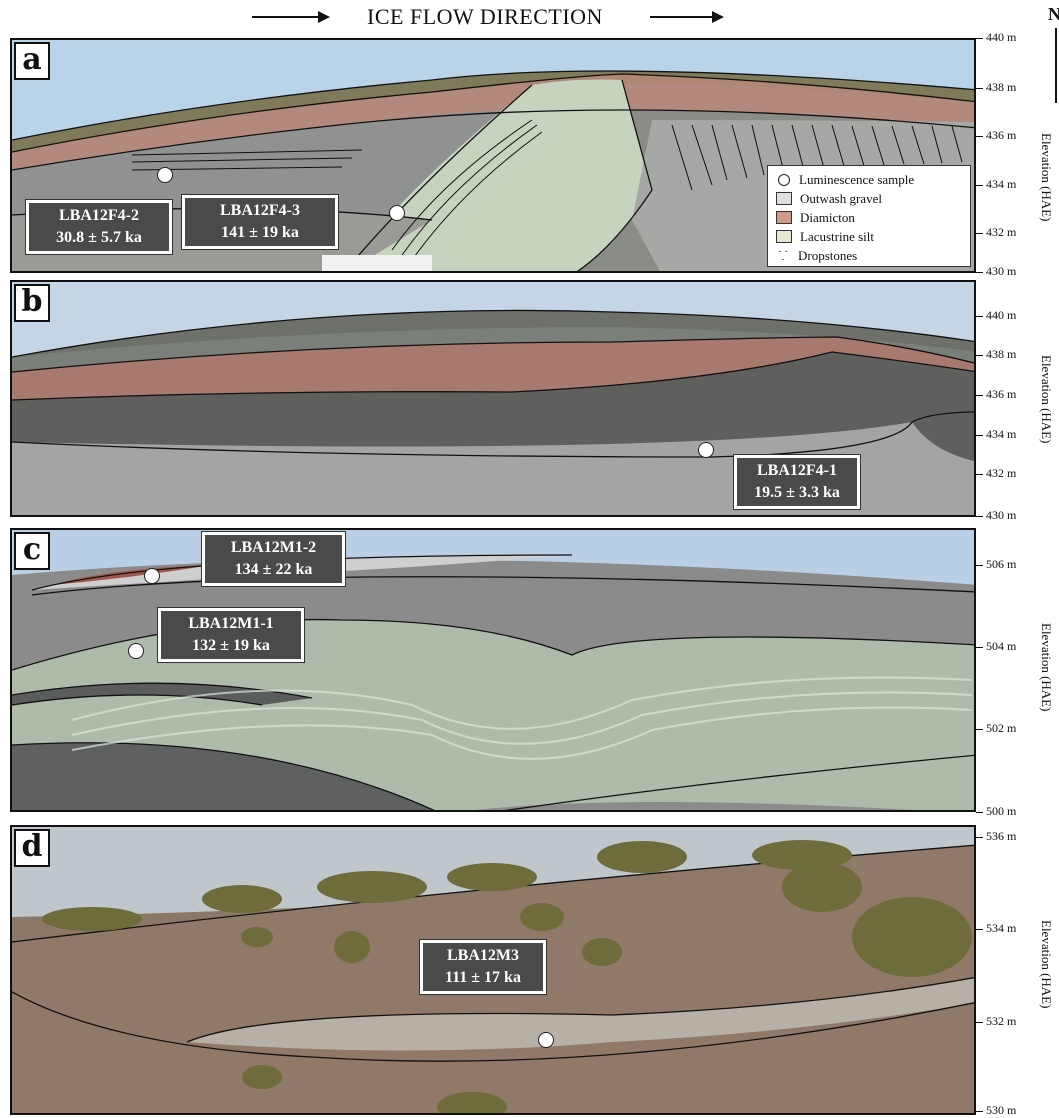 The width and height of the screenshot is (1059, 1118). What do you see at coordinates (260, 210) in the screenshot?
I see `sample-id: LBA12F4-3` at bounding box center [260, 210].